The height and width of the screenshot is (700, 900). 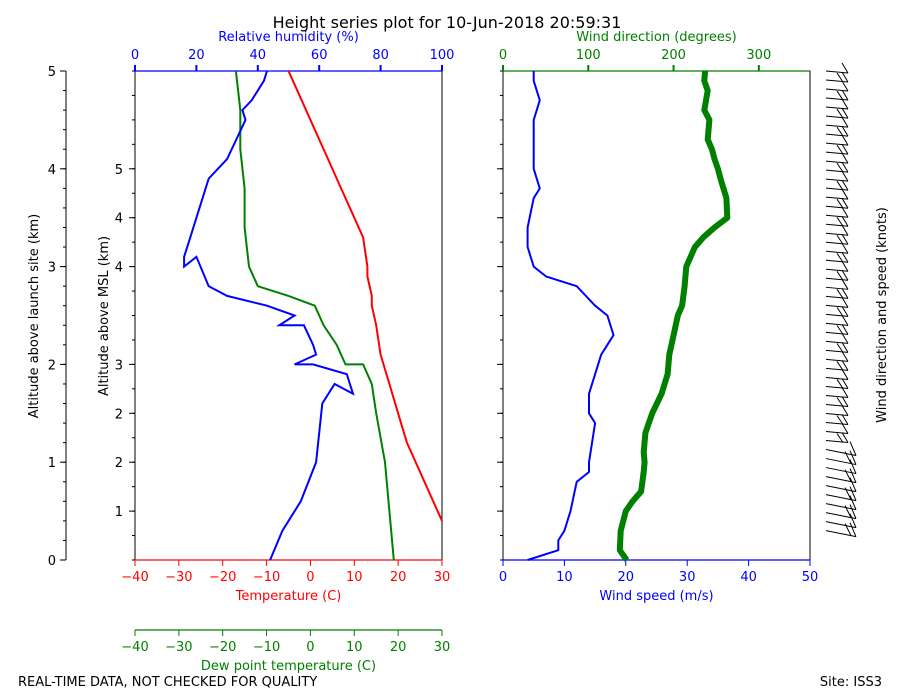 What do you see at coordinates (269, 315) in the screenshot?
I see `relative-humidity-line` at bounding box center [269, 315].